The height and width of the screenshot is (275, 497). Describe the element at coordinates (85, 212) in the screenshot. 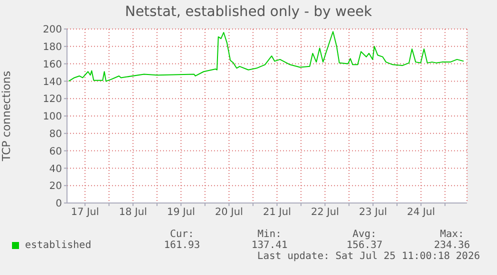

I see `x-tick-label: 17 Jul` at that location.